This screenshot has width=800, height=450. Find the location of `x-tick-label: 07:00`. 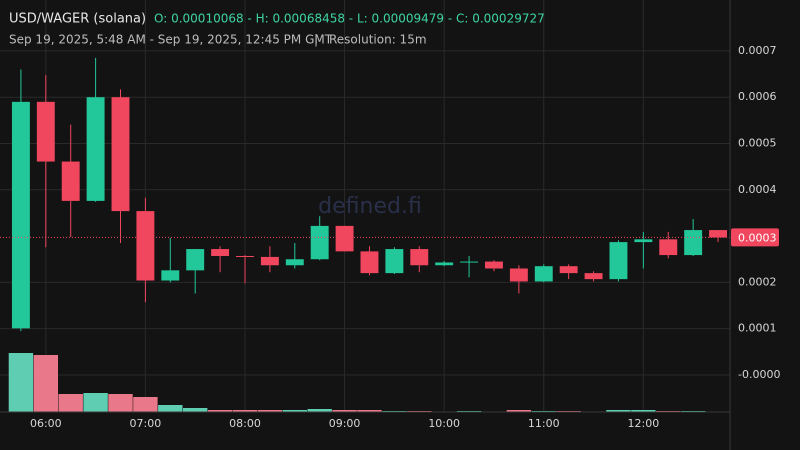

x-tick-label: 07:00 is located at coordinates (146, 423).